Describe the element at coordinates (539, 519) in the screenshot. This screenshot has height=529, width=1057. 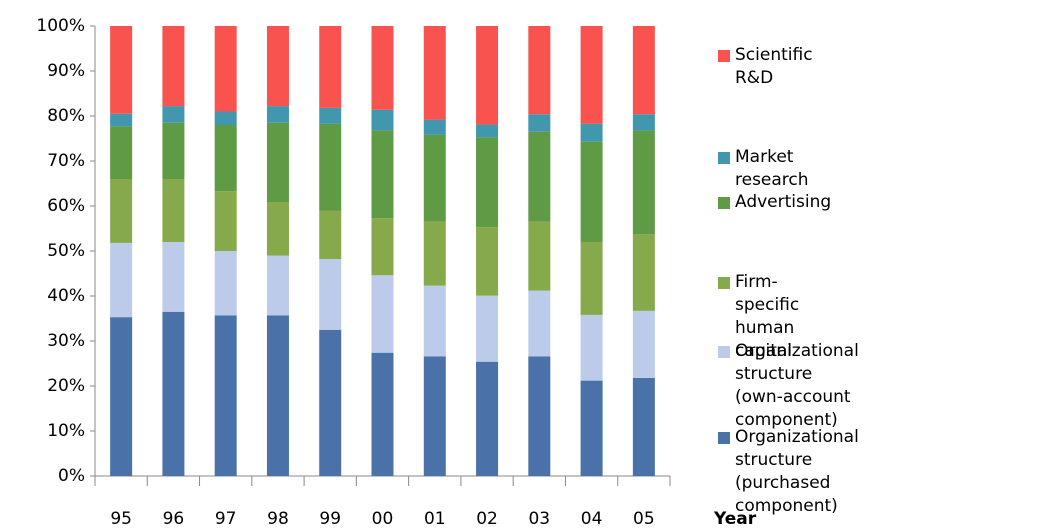
I see `x-tick-label: 03` at that location.